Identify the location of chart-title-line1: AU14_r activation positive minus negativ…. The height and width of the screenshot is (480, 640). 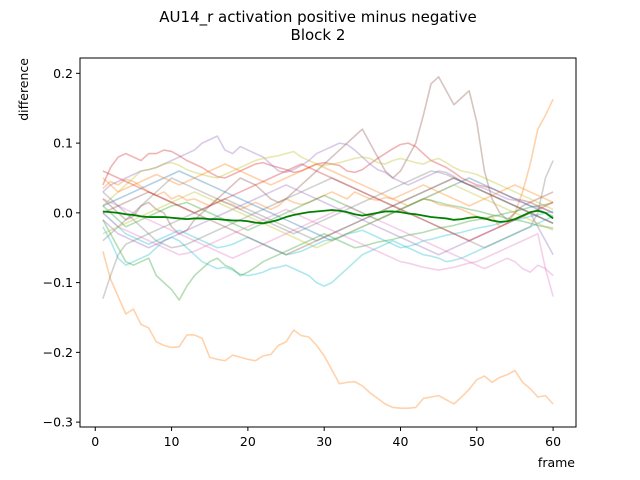
(317, 17).